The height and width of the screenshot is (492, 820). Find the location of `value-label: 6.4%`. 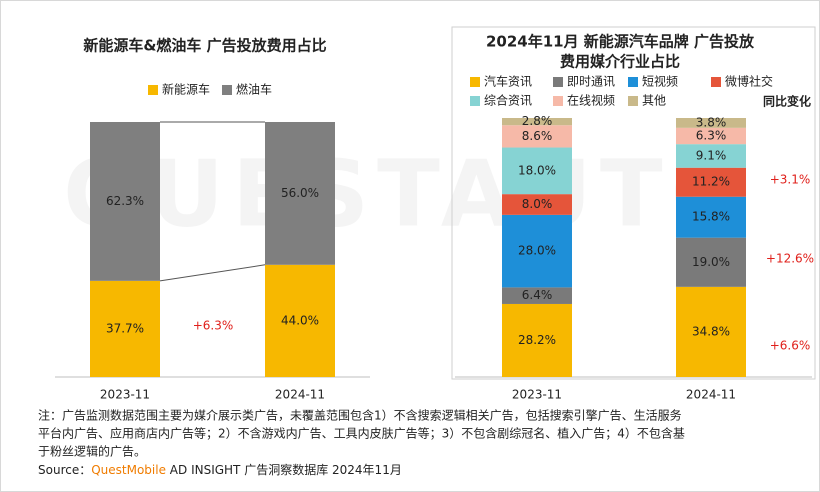

value-label: 6.4% is located at coordinates (537, 295).